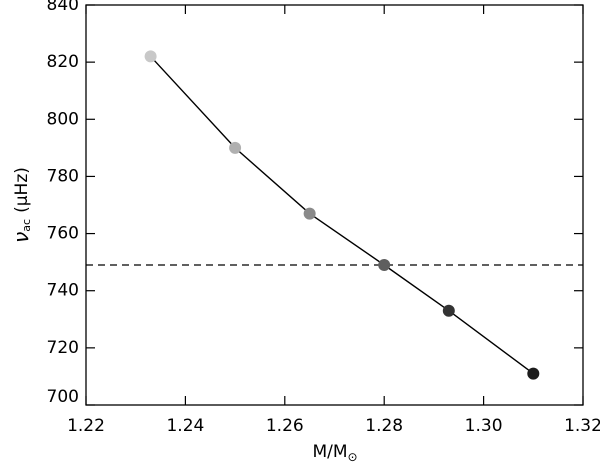 The image size is (600, 466). What do you see at coordinates (285, 426) in the screenshot?
I see `x-tick-label: 1.26` at bounding box center [285, 426].